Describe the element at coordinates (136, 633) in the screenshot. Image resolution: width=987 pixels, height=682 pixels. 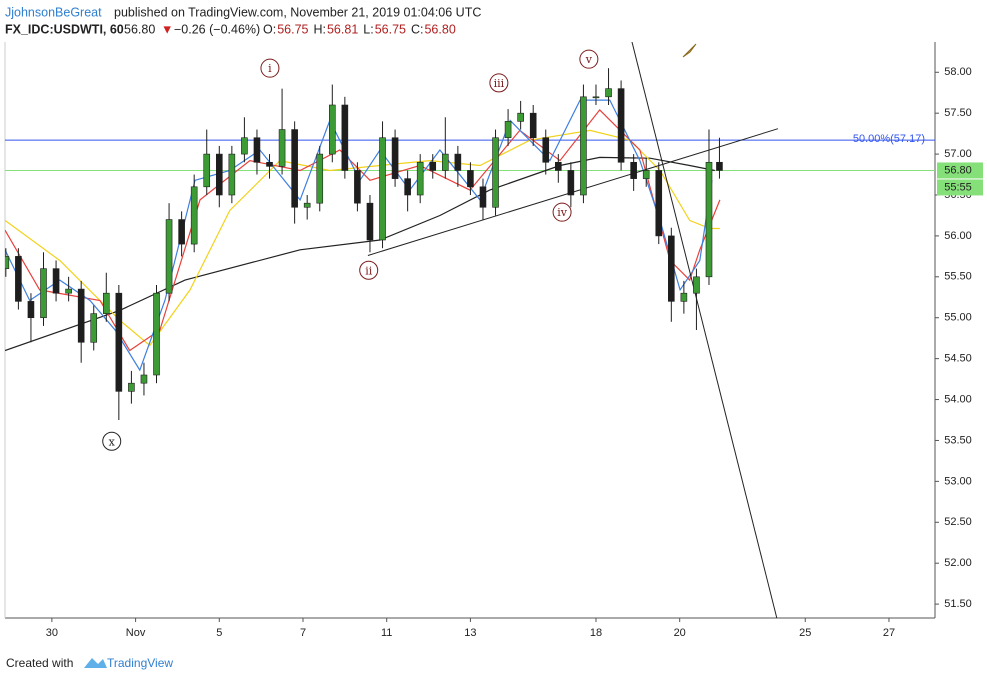
I see `x-tick-label: Nov` at that location.